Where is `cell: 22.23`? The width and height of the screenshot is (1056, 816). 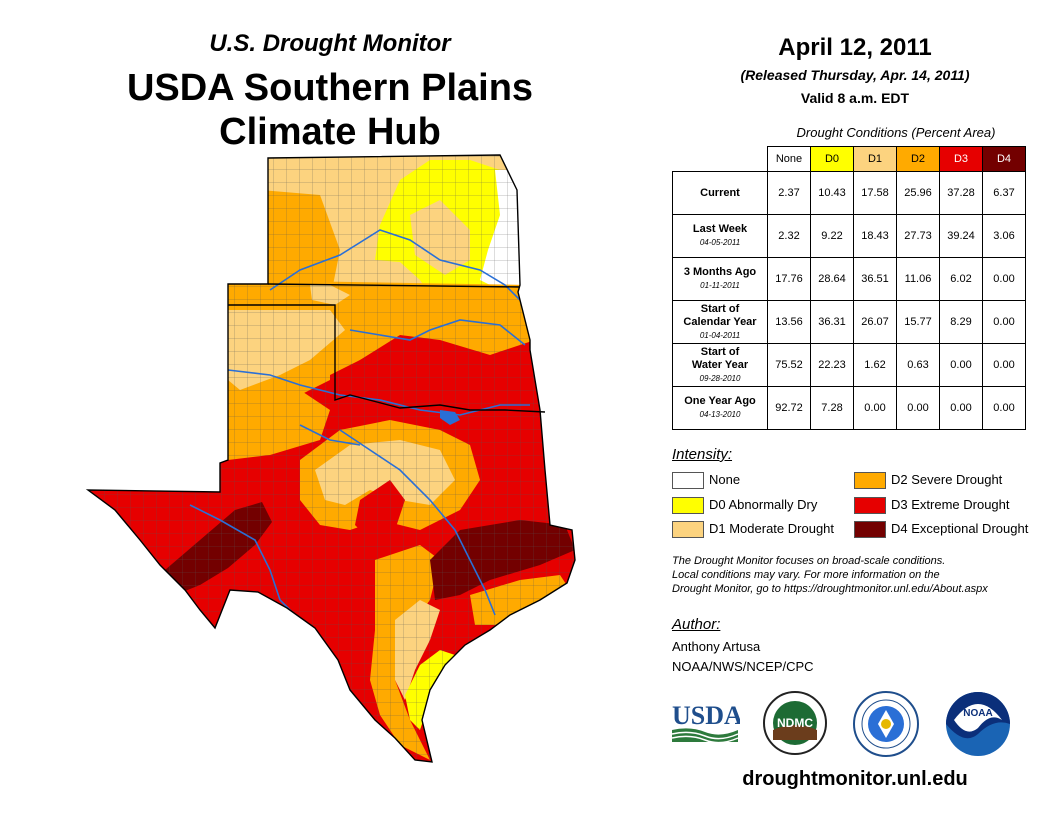 cell: 22.23 is located at coordinates (832, 365).